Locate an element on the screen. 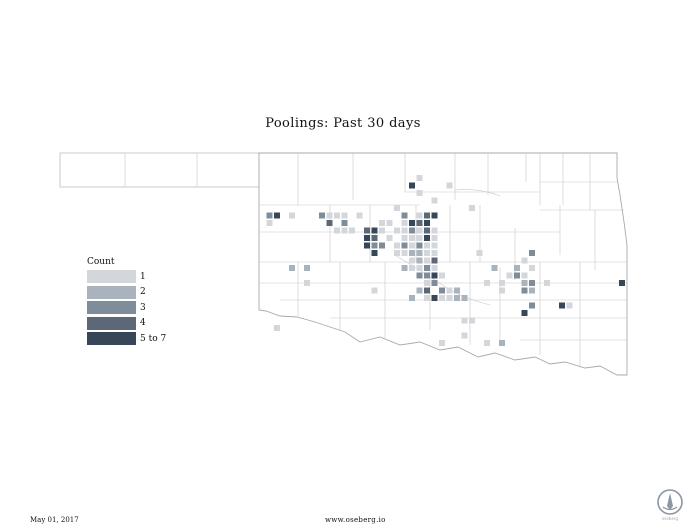 The image size is (686, 524). ship-prow-icon is located at coordinates (670, 502).